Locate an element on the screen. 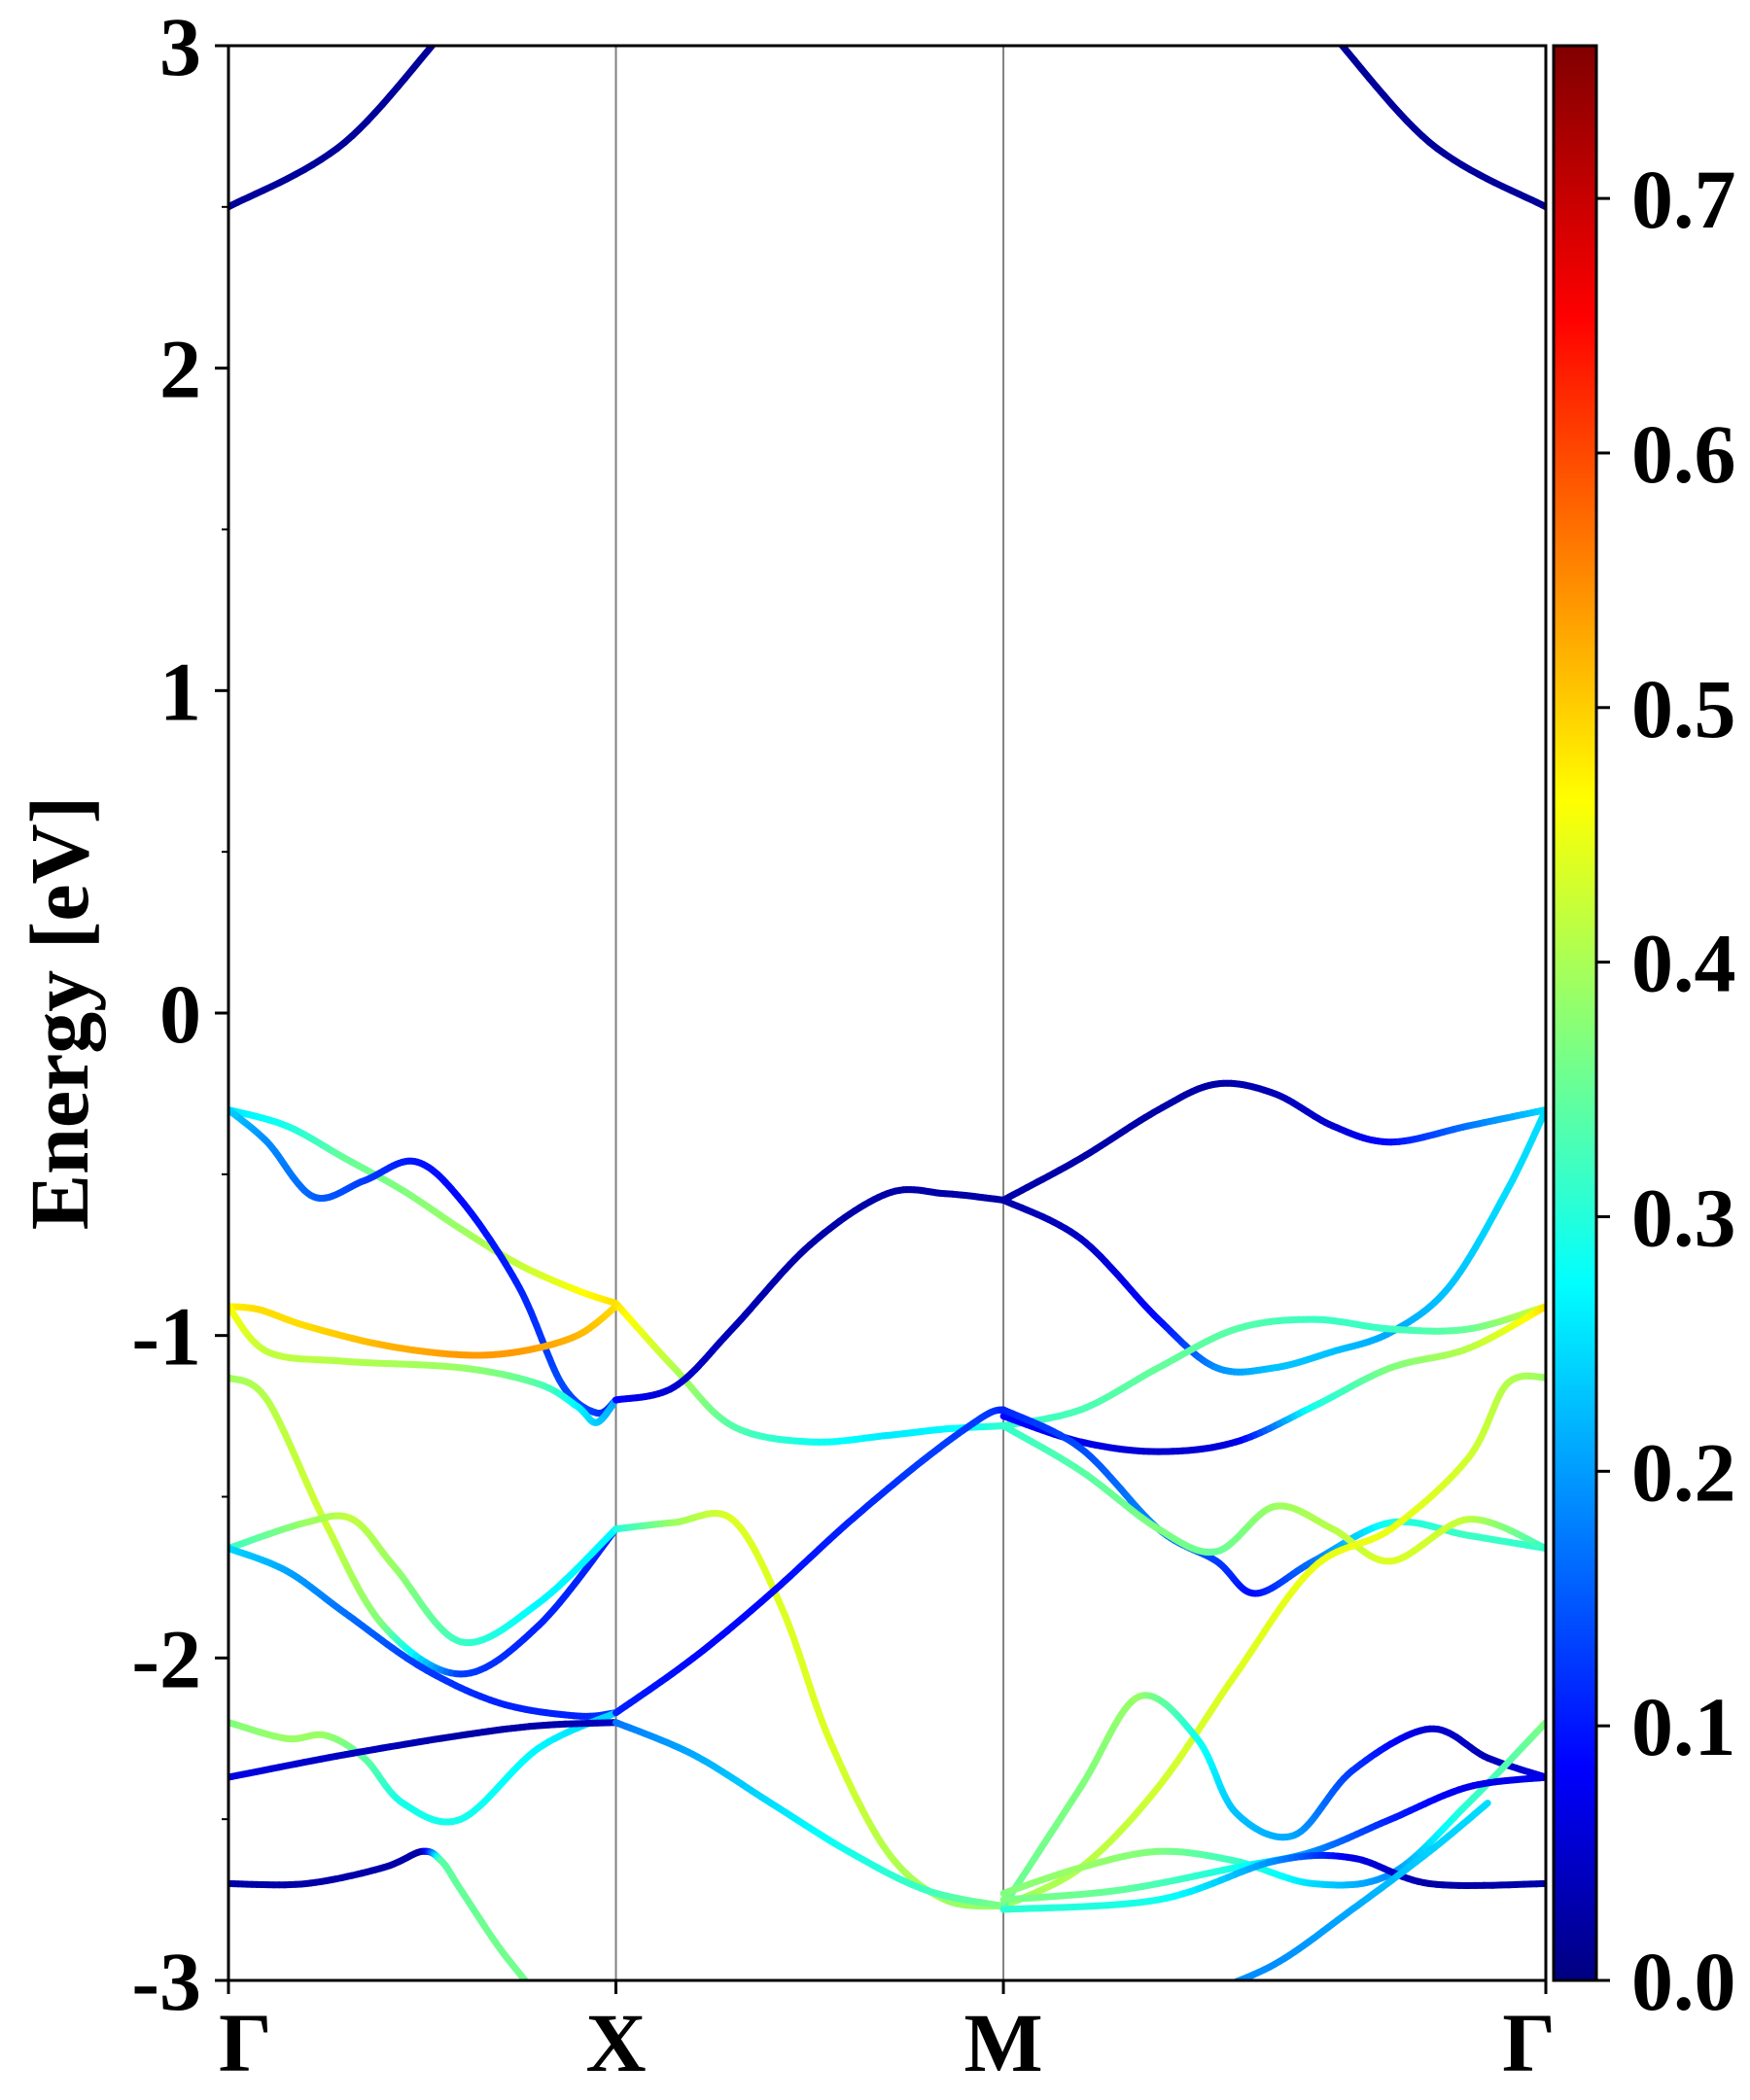 This screenshot has height=2100, width=1750. colorbar-tick-label: 0.1 is located at coordinates (1683, 1726).